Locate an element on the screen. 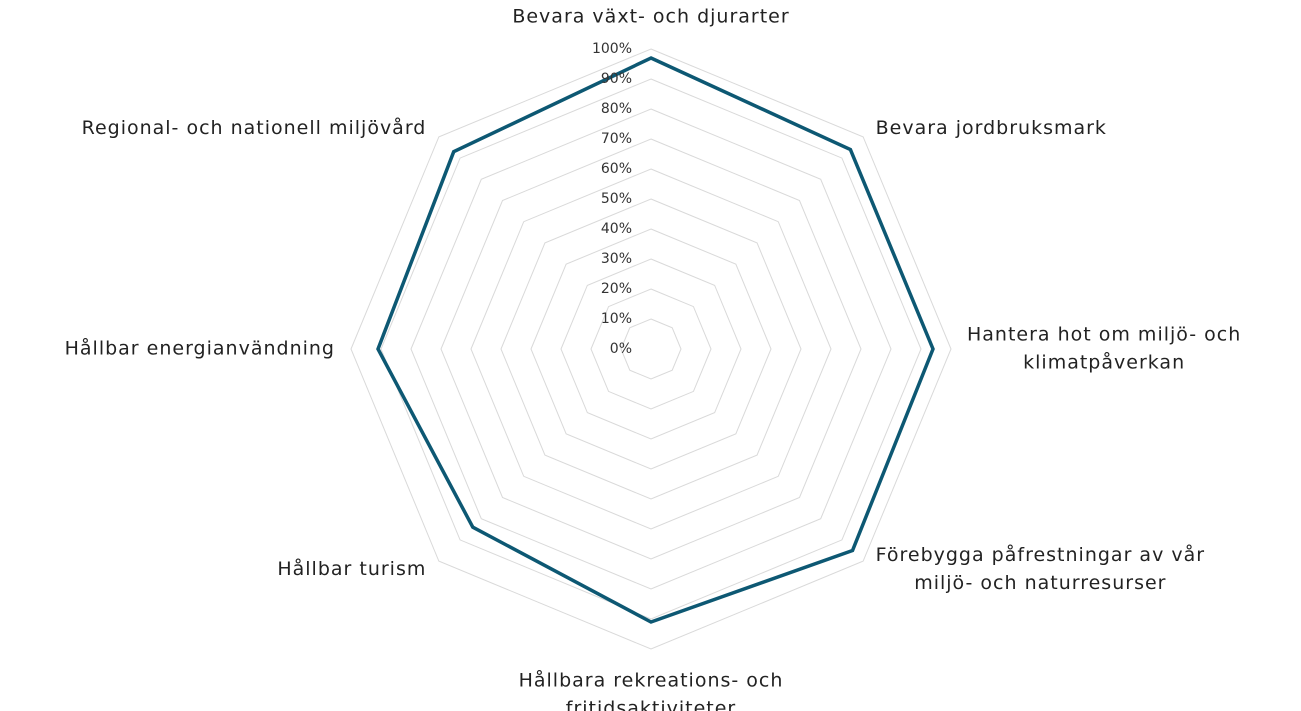 This screenshot has width=1301, height=711. category-label-line: Bevara jordbruksmark is located at coordinates (991, 128).